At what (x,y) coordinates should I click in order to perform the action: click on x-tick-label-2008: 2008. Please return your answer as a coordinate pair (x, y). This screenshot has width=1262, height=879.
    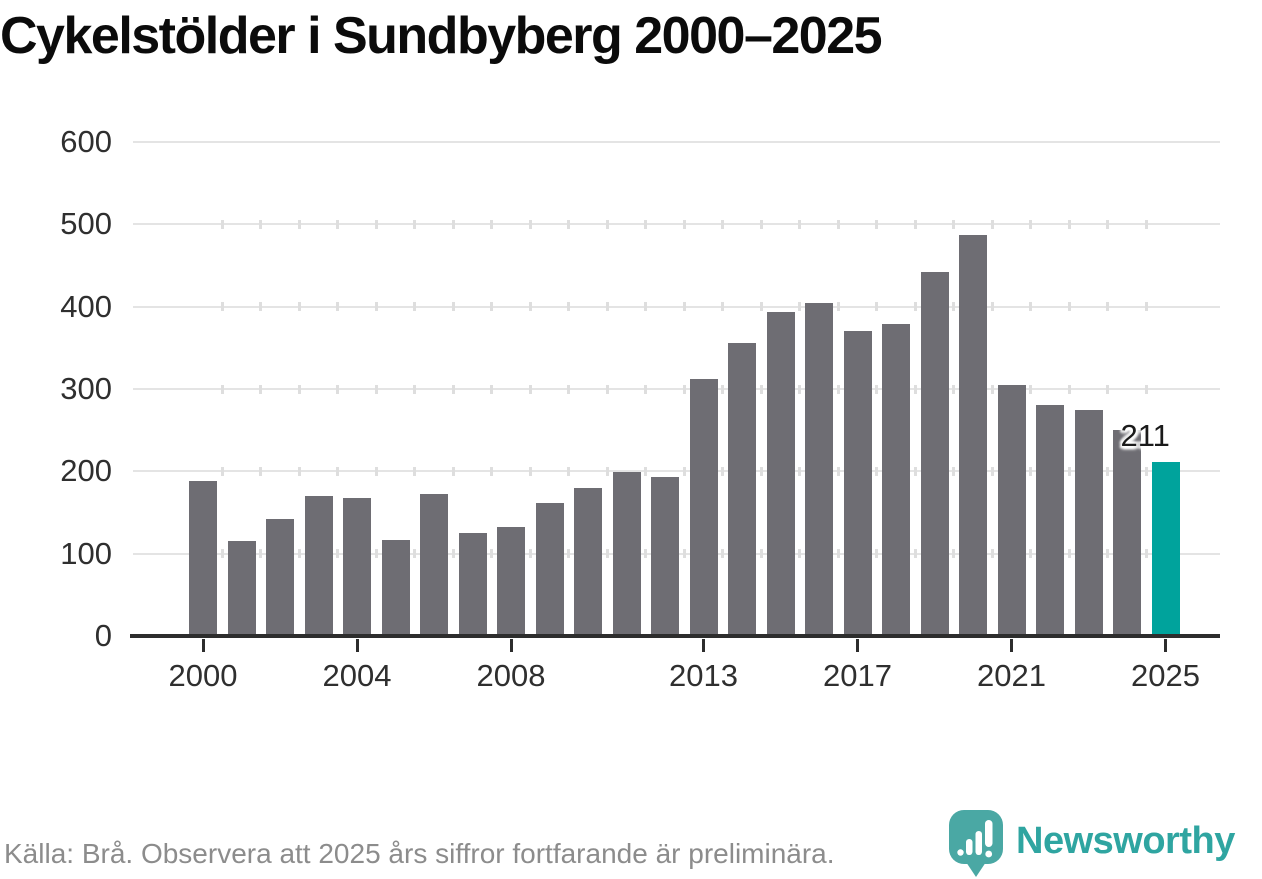
    Looking at the image, I should click on (511, 675).